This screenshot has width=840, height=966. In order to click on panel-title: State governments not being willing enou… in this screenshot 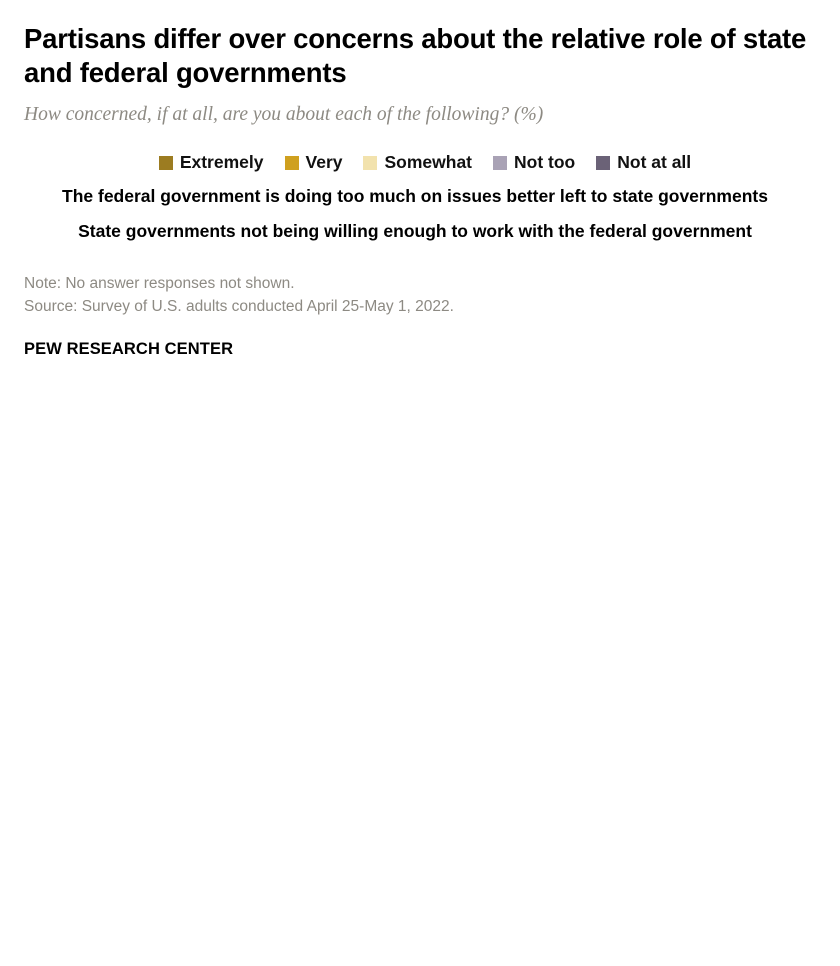, I will do `click(415, 230)`.